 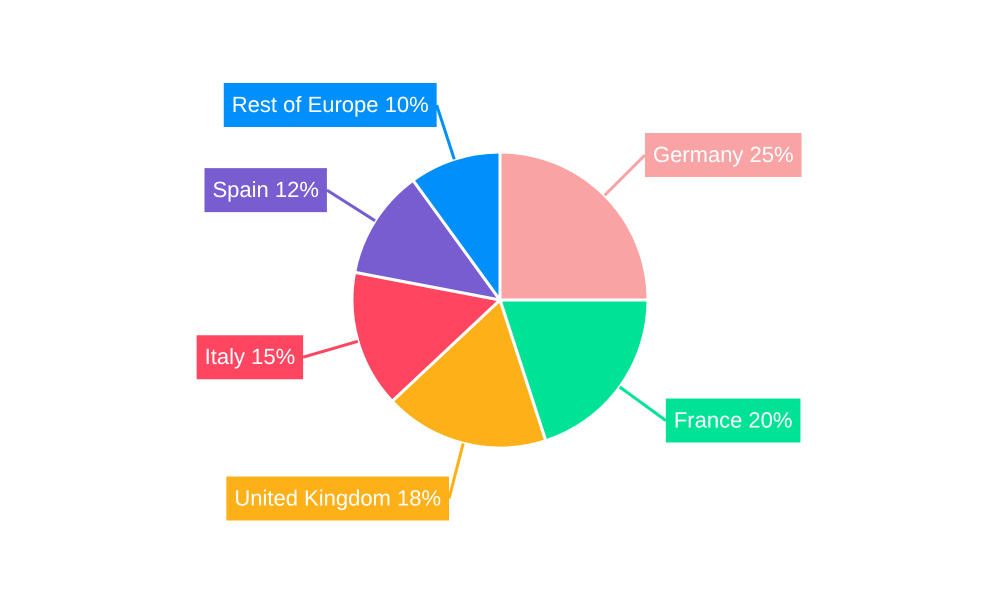 What do you see at coordinates (330, 105) in the screenshot?
I see `slice-label: Rest of Europe 10%` at bounding box center [330, 105].